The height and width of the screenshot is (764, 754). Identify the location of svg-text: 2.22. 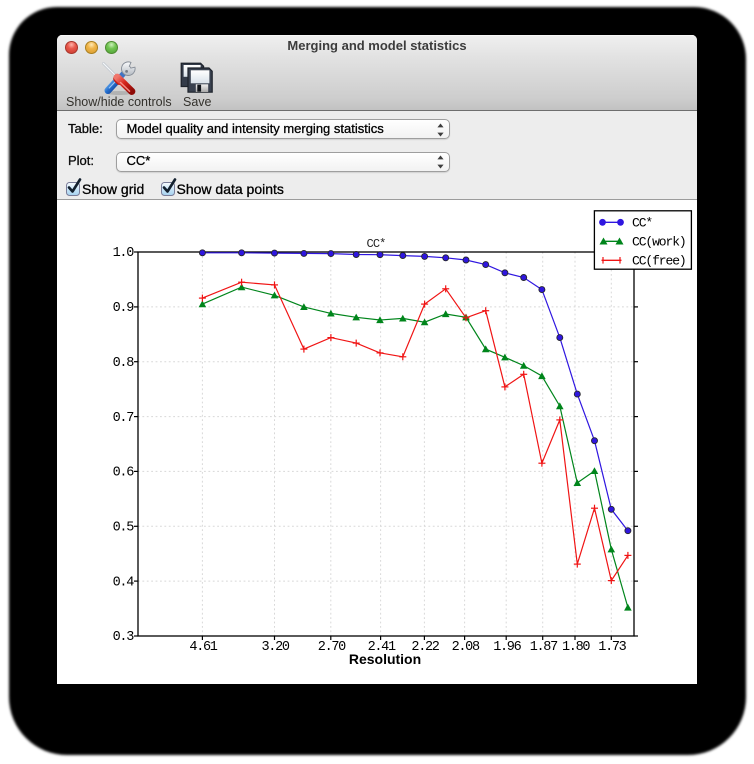
(425, 647).